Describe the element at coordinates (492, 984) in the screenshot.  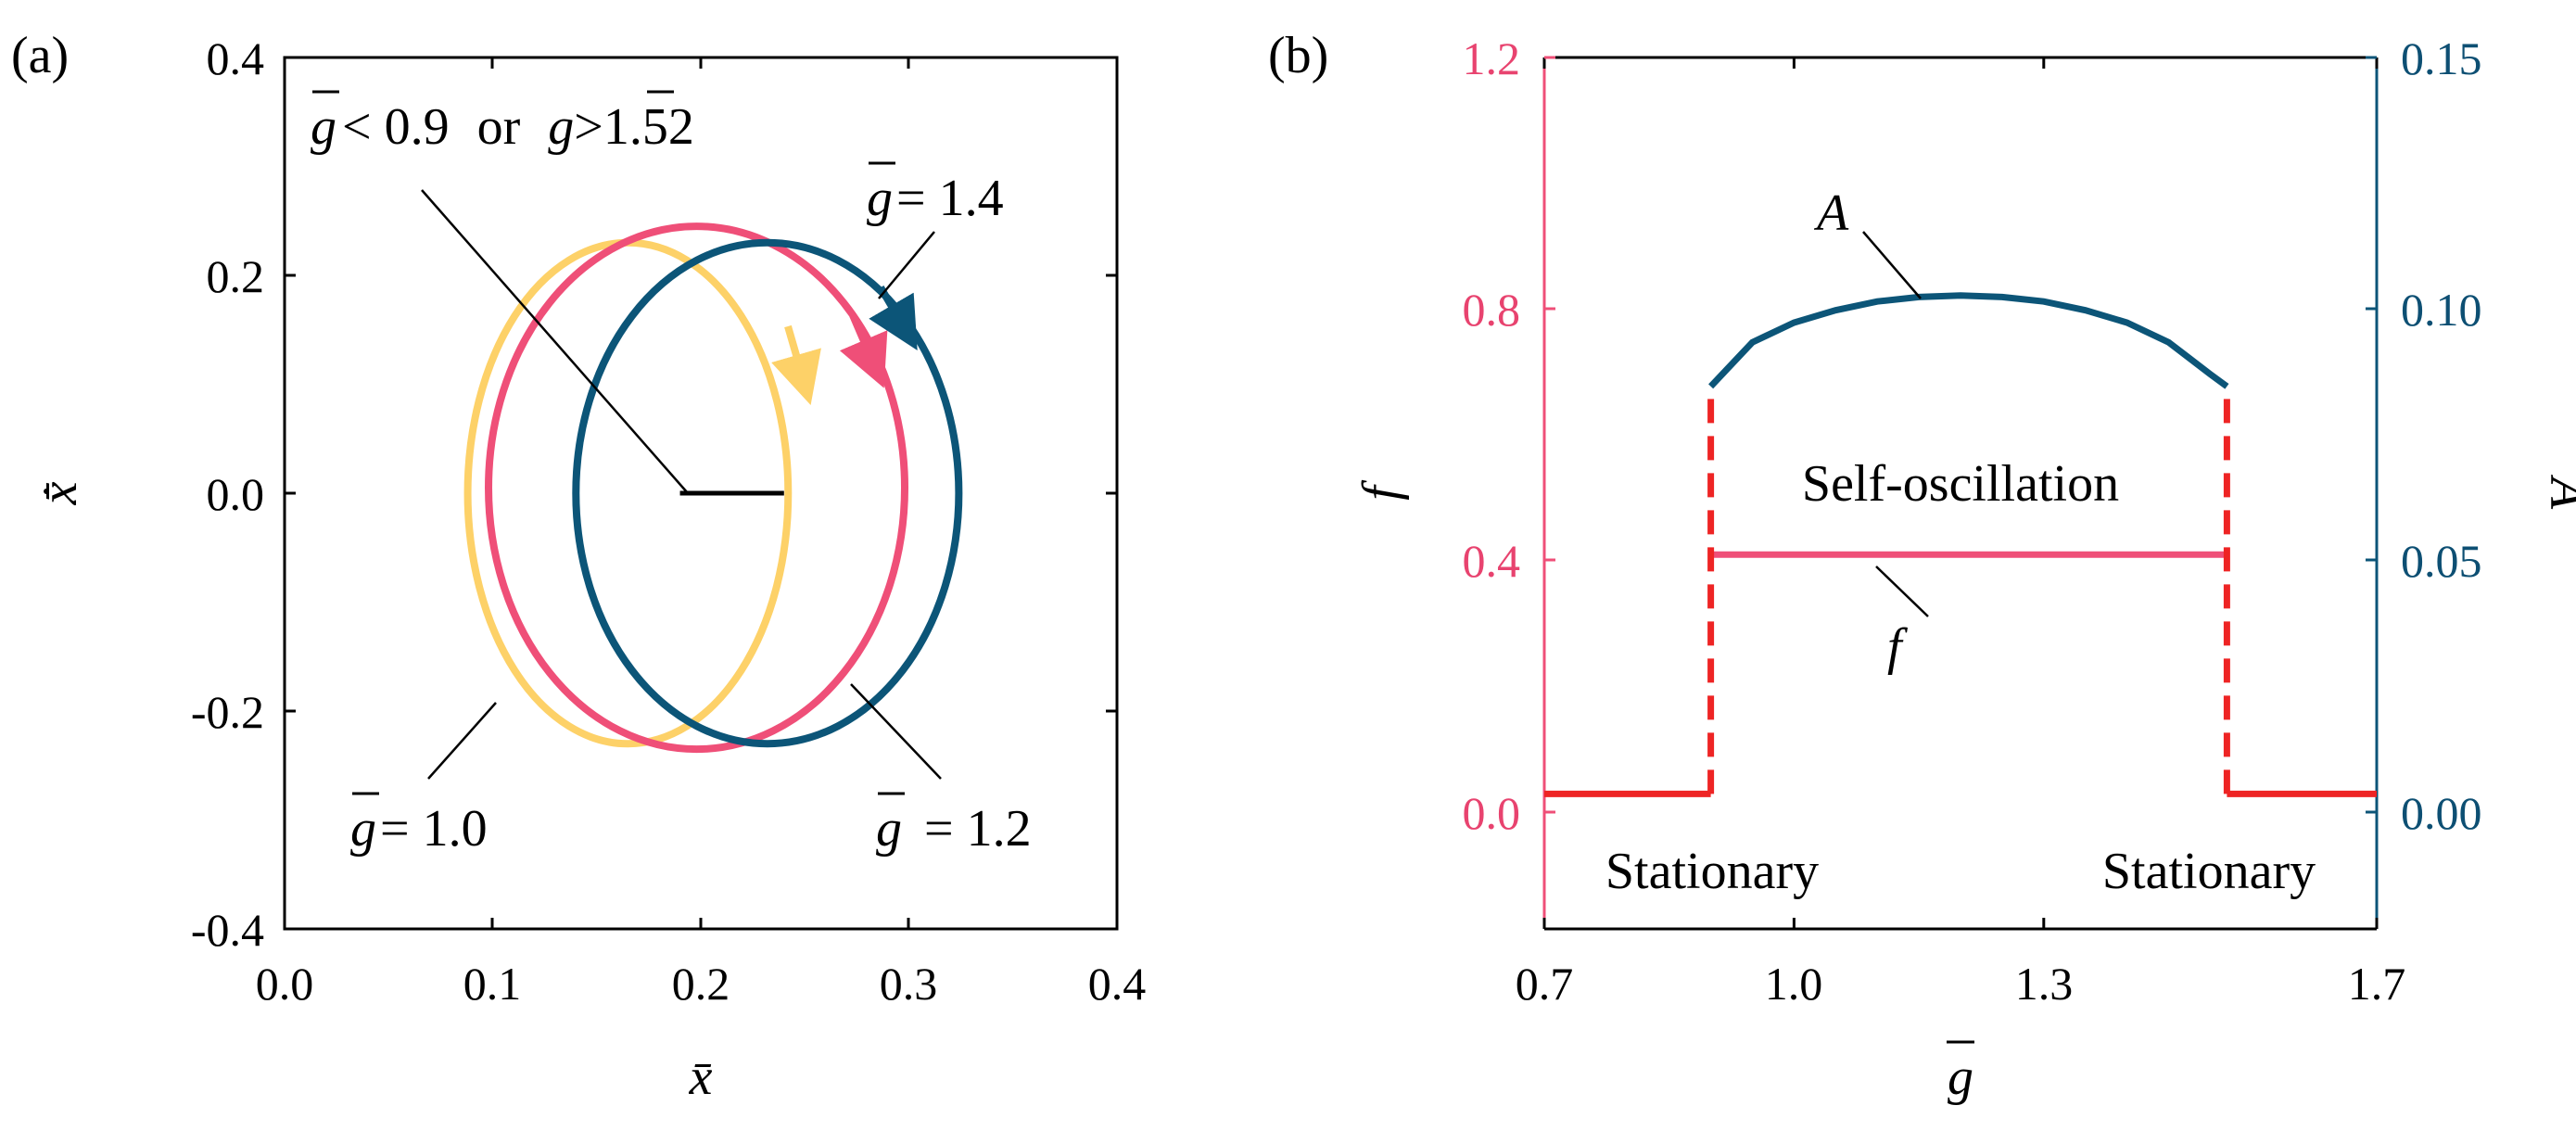
I see `panel-a-x-tick-label: 0.1` at that location.